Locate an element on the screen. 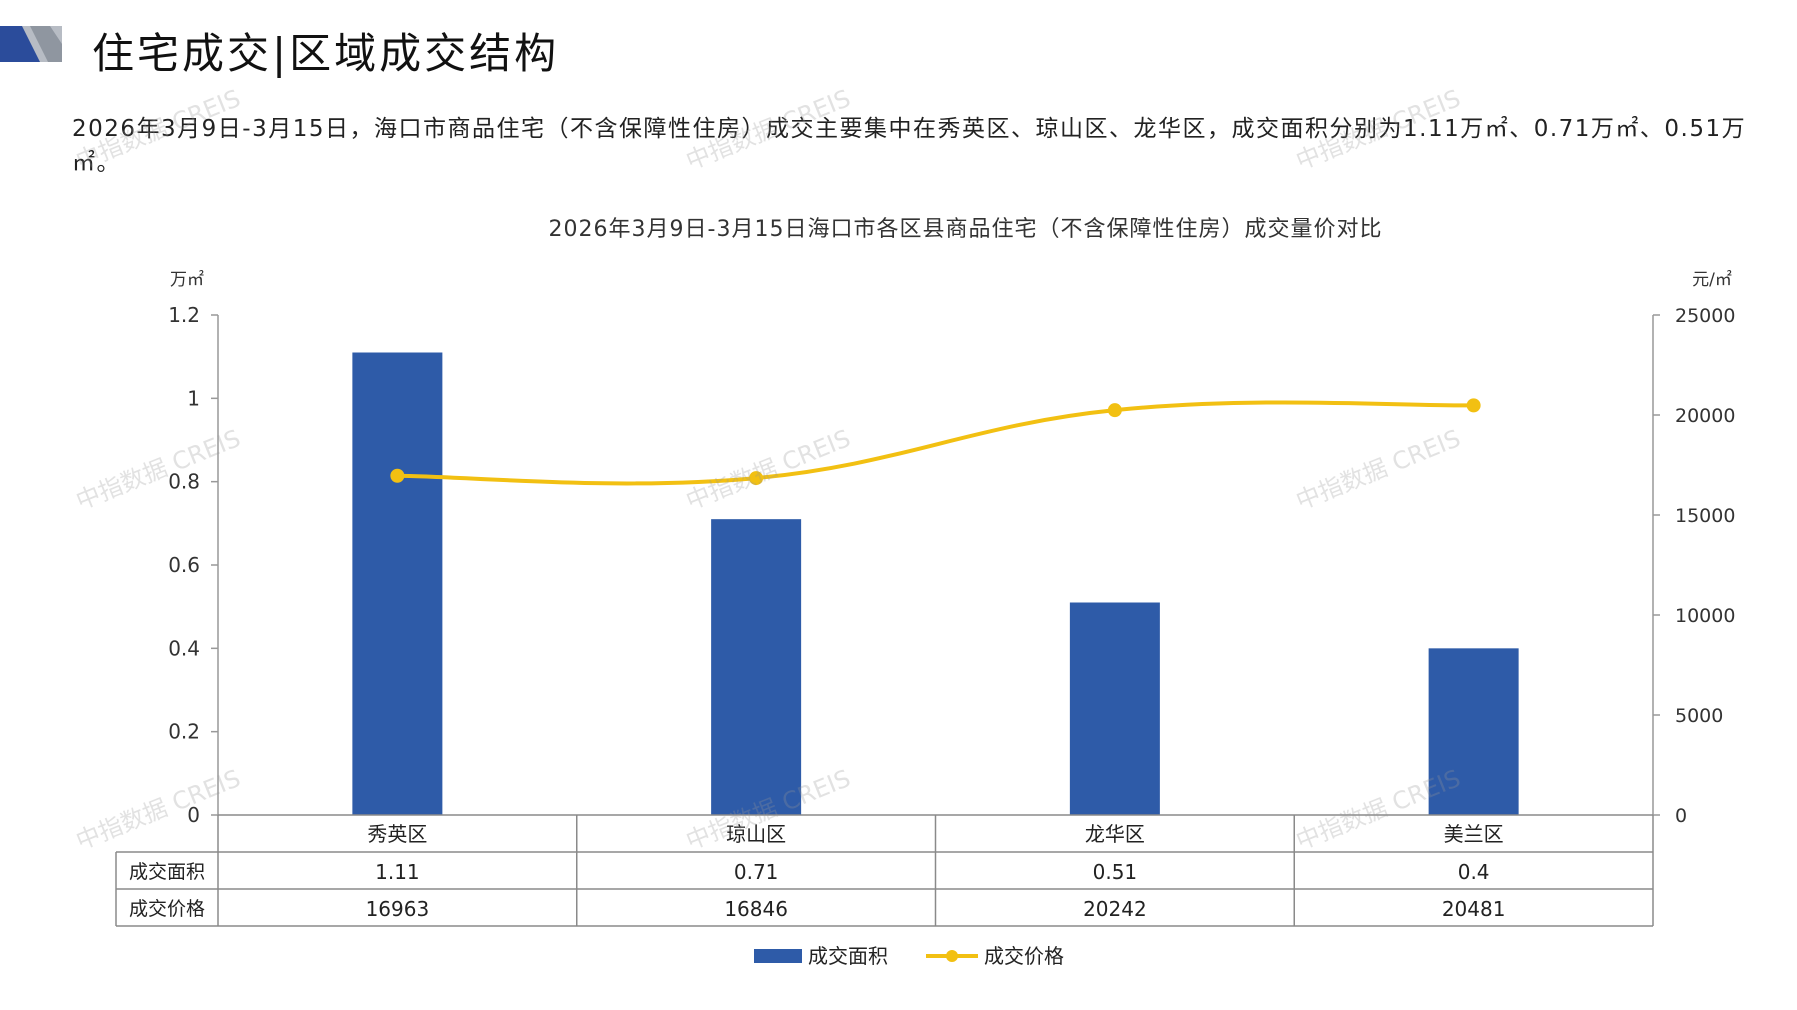  left-axis-tick-label: 0 is located at coordinates (193, 815).